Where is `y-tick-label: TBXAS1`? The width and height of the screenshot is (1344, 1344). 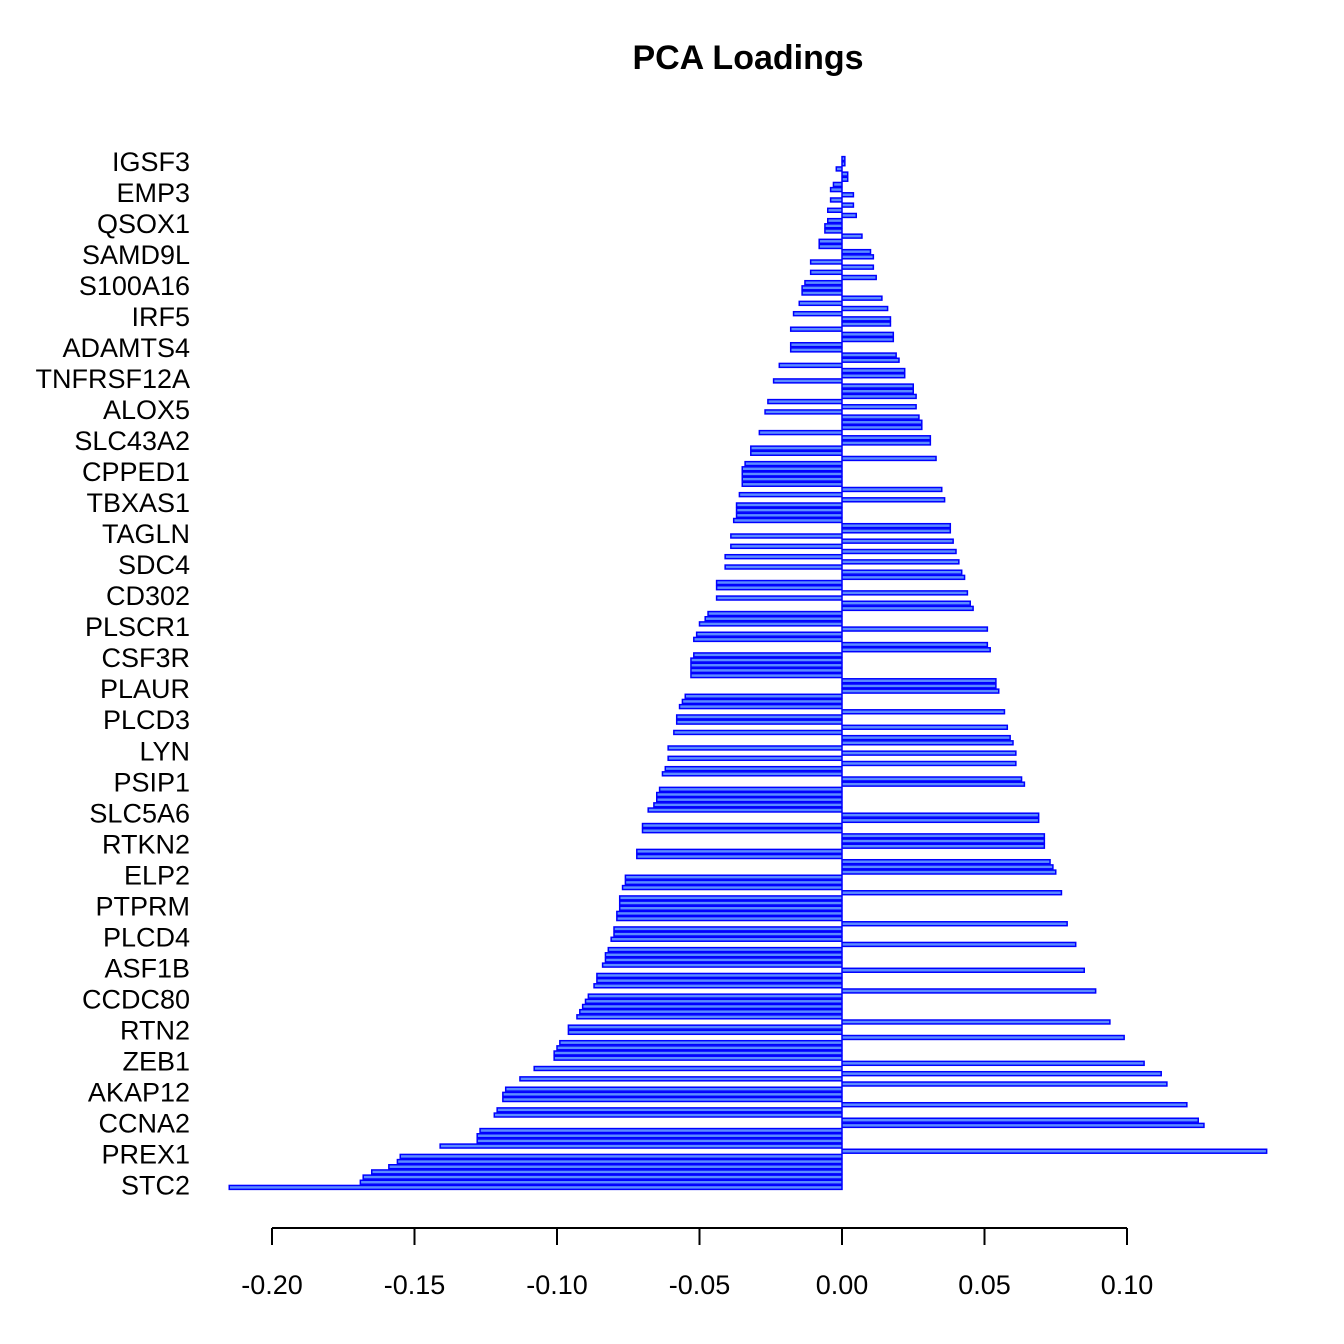
y-tick-label: TBXAS1 is located at coordinates (138, 503).